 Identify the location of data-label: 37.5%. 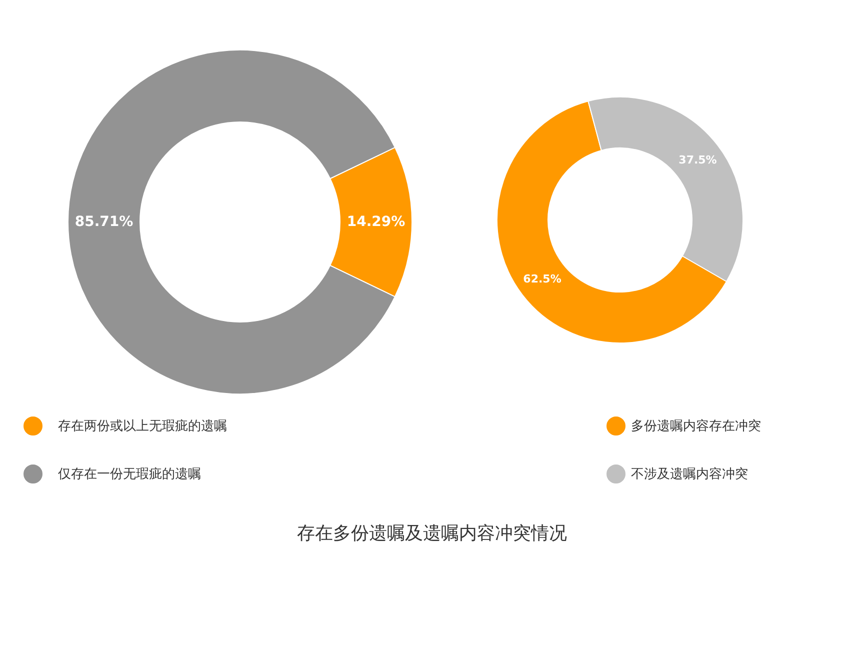
(697, 159).